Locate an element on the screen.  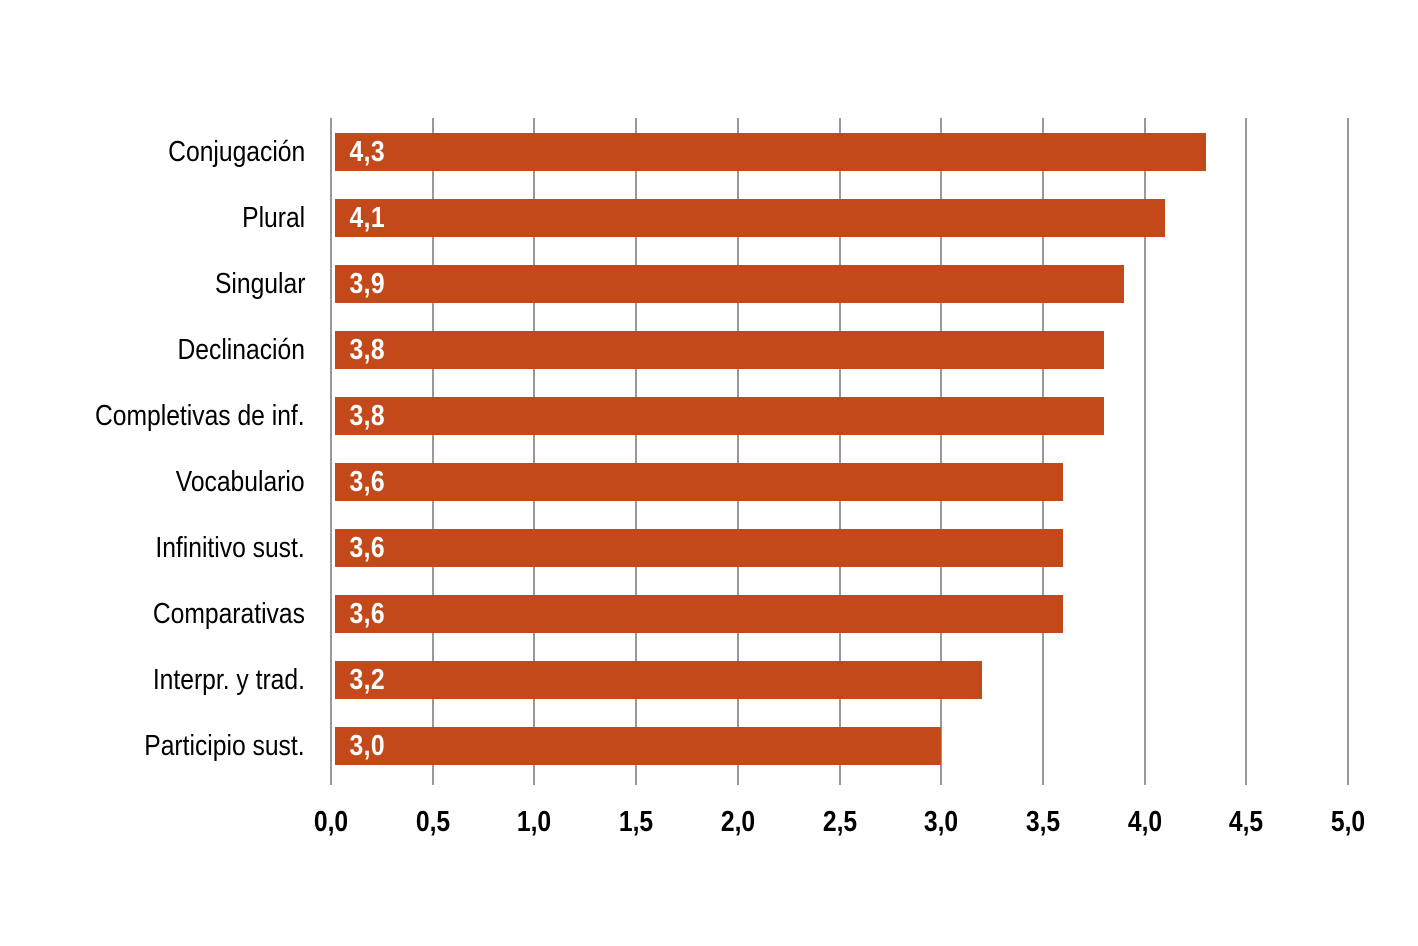
x-tick-label-text: 1,5 is located at coordinates (636, 822).